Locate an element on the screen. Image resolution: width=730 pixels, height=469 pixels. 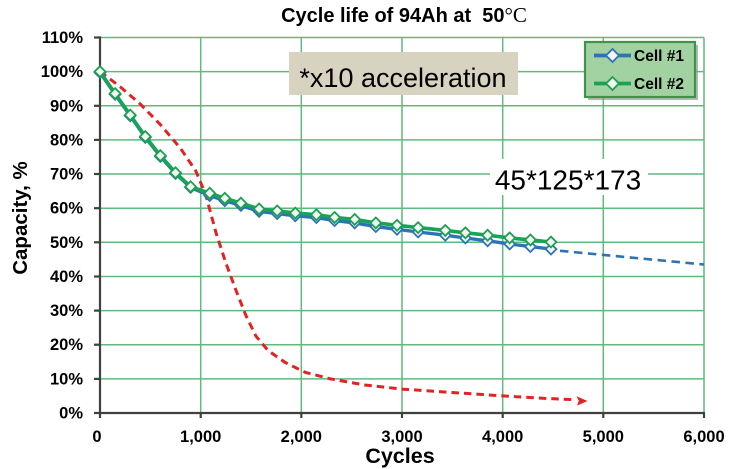
svg-text: 3,000 is located at coordinates (401, 437).